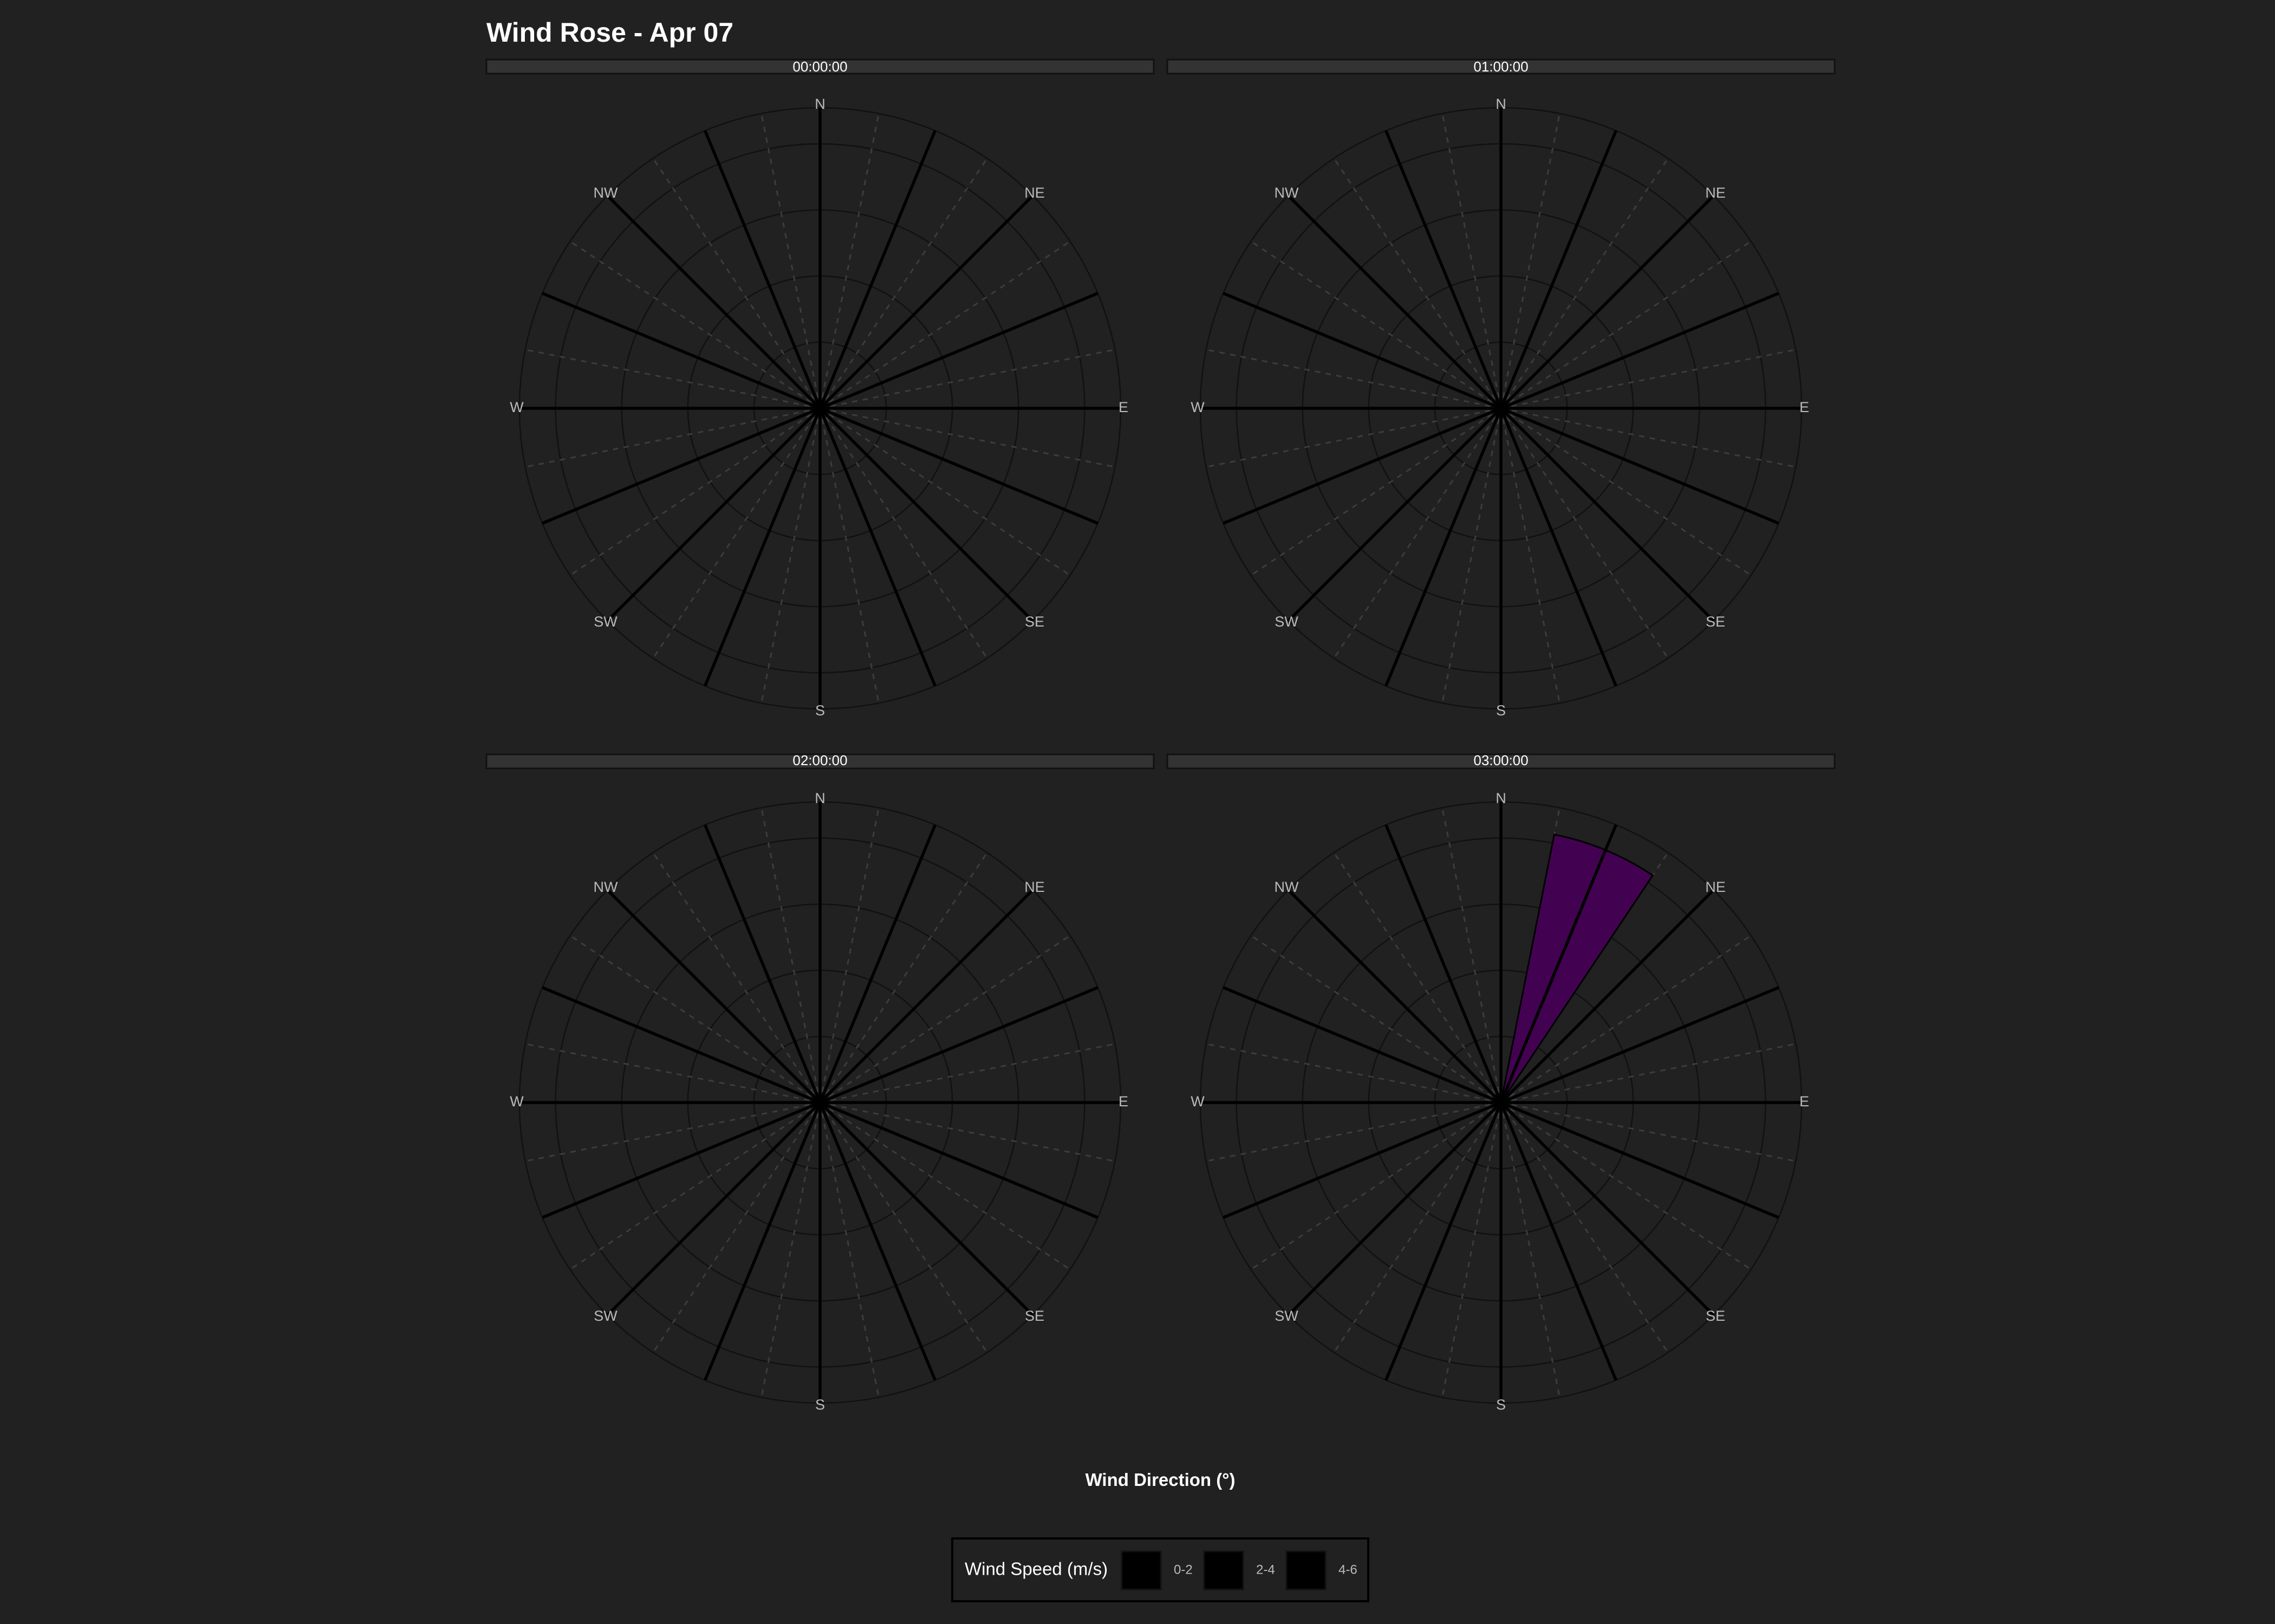 This screenshot has height=1624, width=2275. What do you see at coordinates (1161, 1480) in the screenshot?
I see `x-axis-label: Wind Direction (°)` at bounding box center [1161, 1480].